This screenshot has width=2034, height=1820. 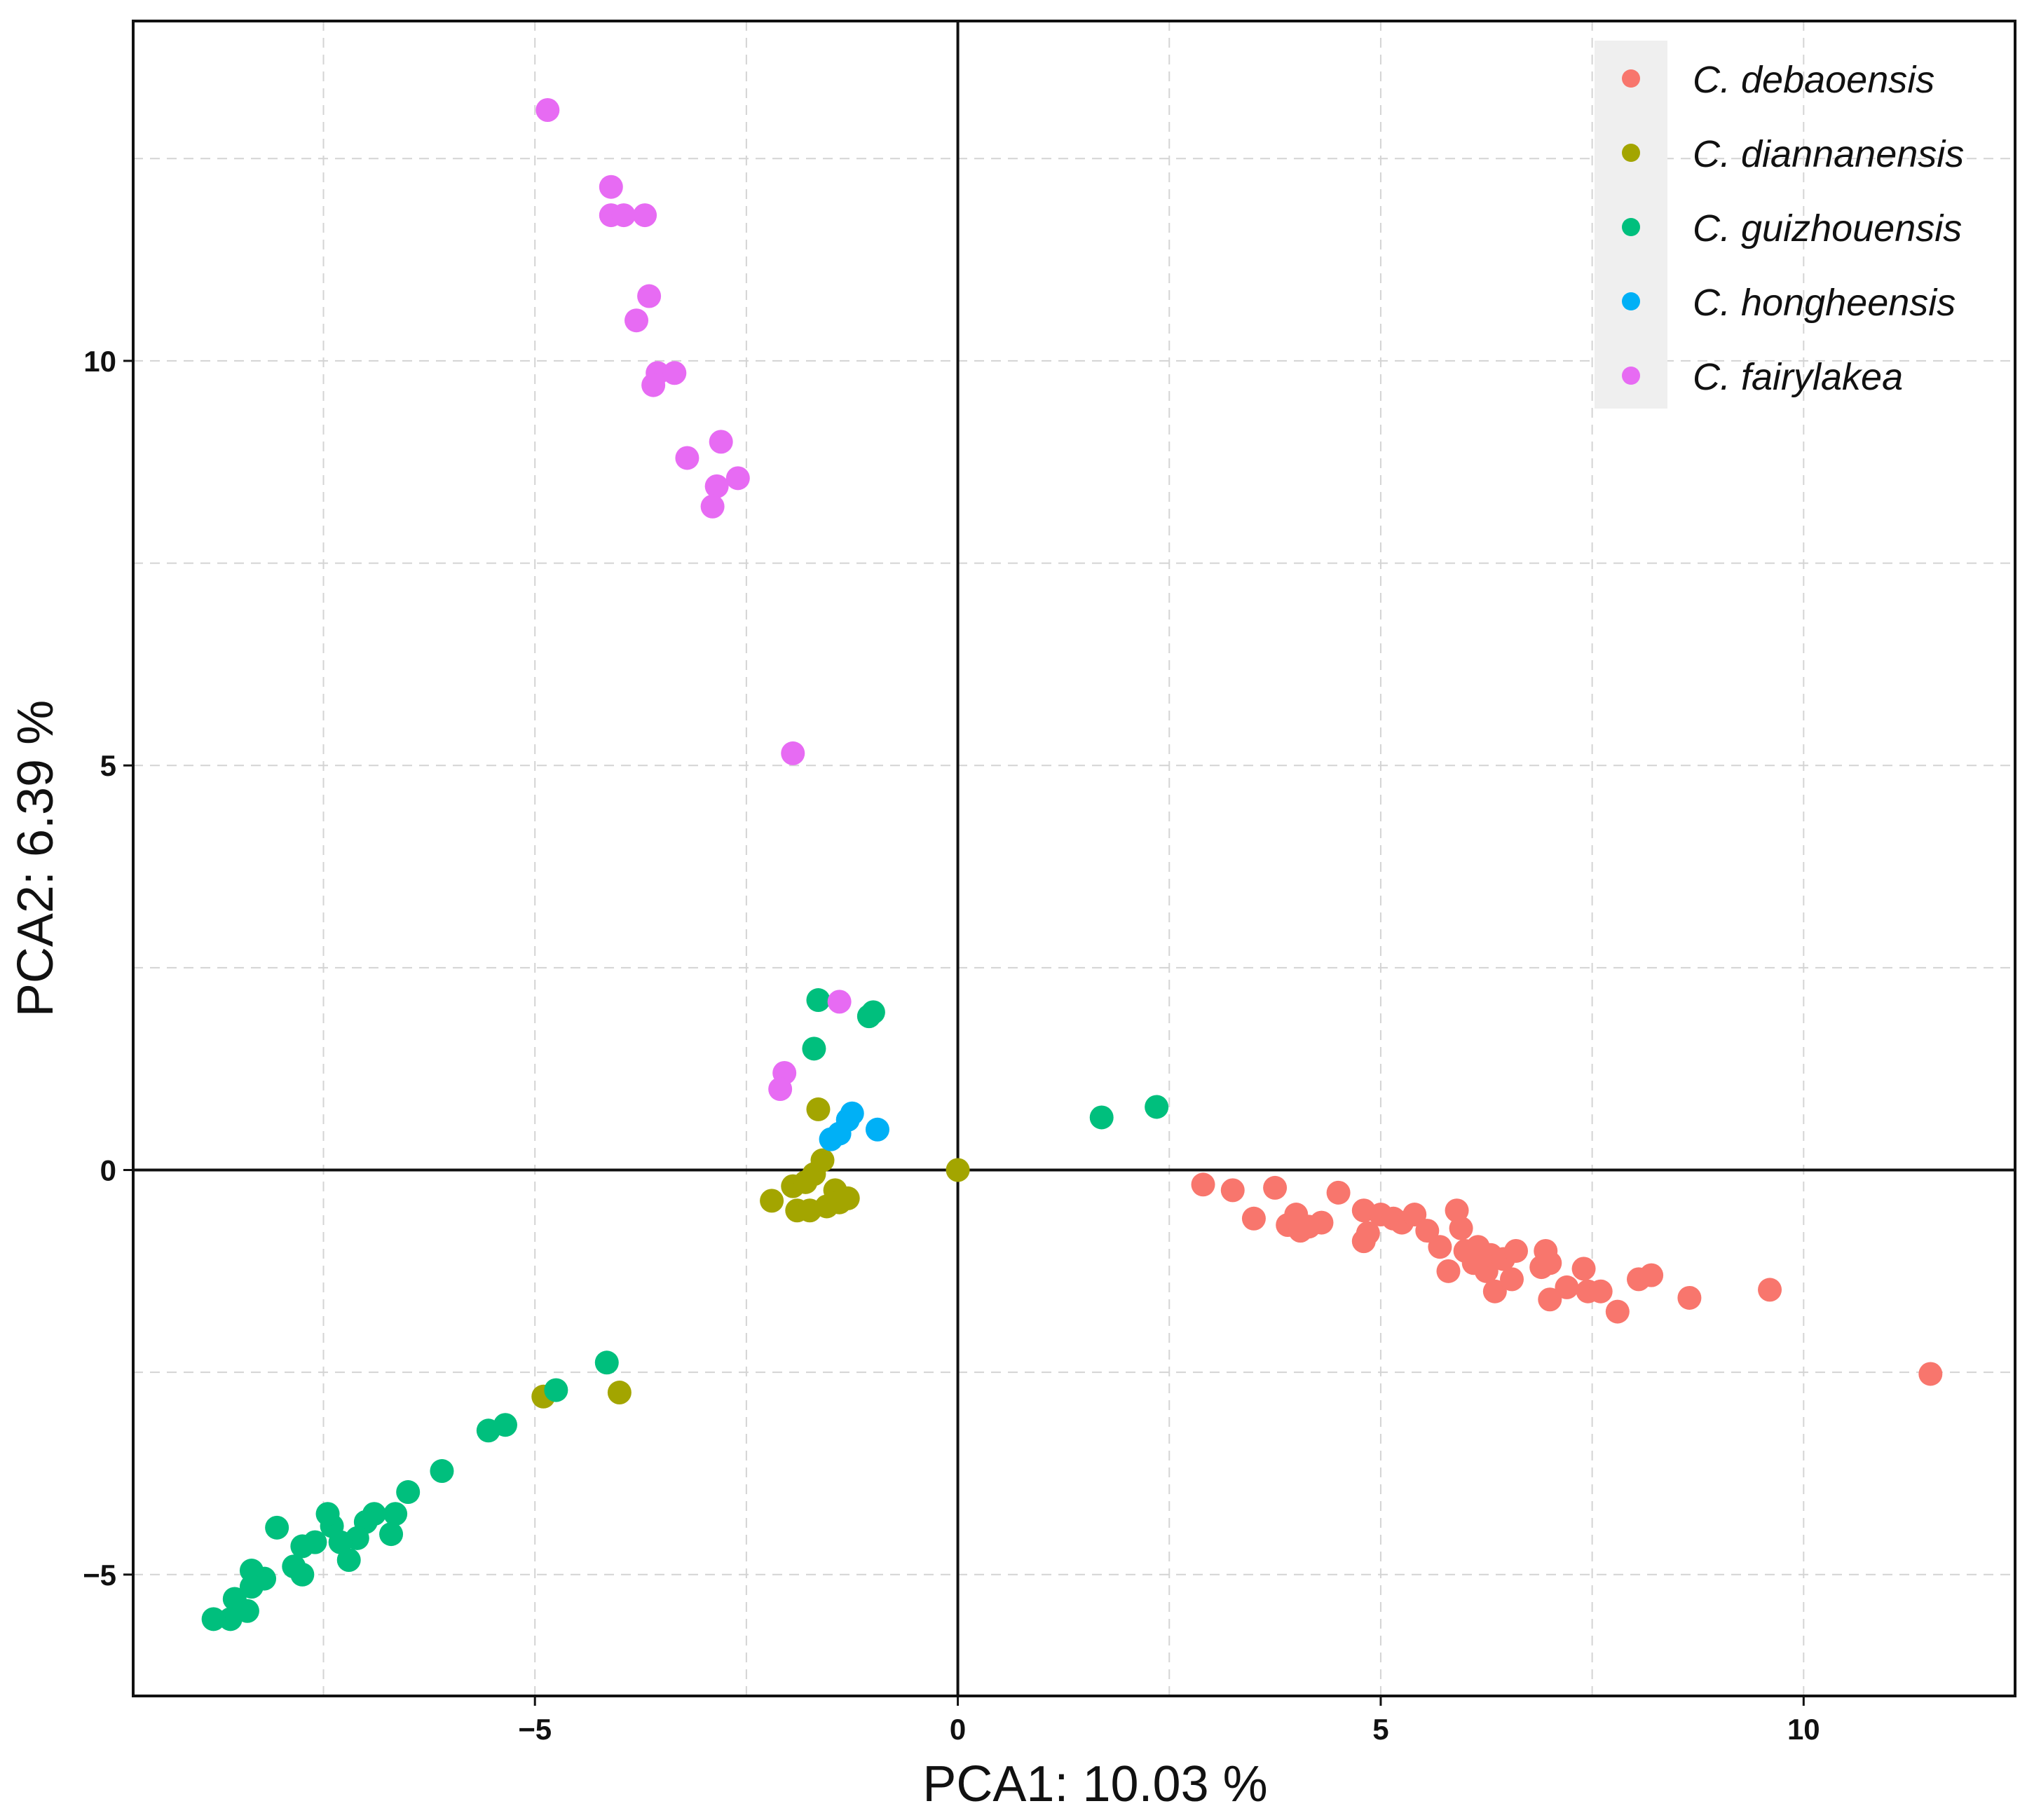 What do you see at coordinates (1094, 1784) in the screenshot?
I see `x-axis-title: PCA1: 10.03 %` at bounding box center [1094, 1784].